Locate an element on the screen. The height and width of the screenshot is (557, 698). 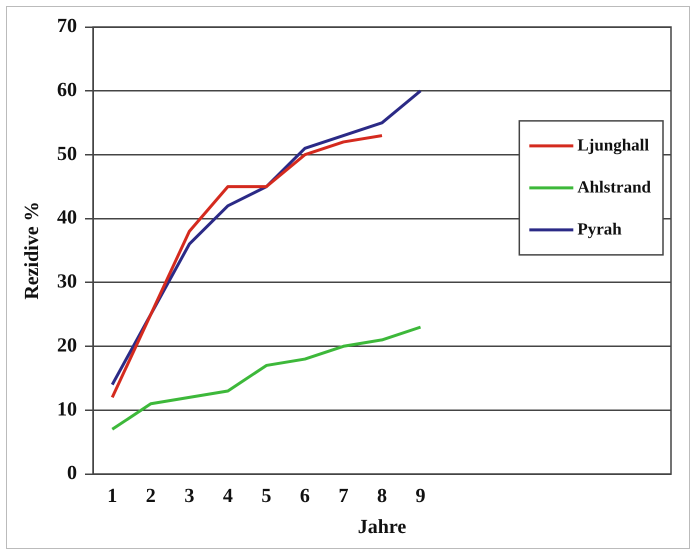
legend-label: Ljunghall is located at coordinates (613, 144).